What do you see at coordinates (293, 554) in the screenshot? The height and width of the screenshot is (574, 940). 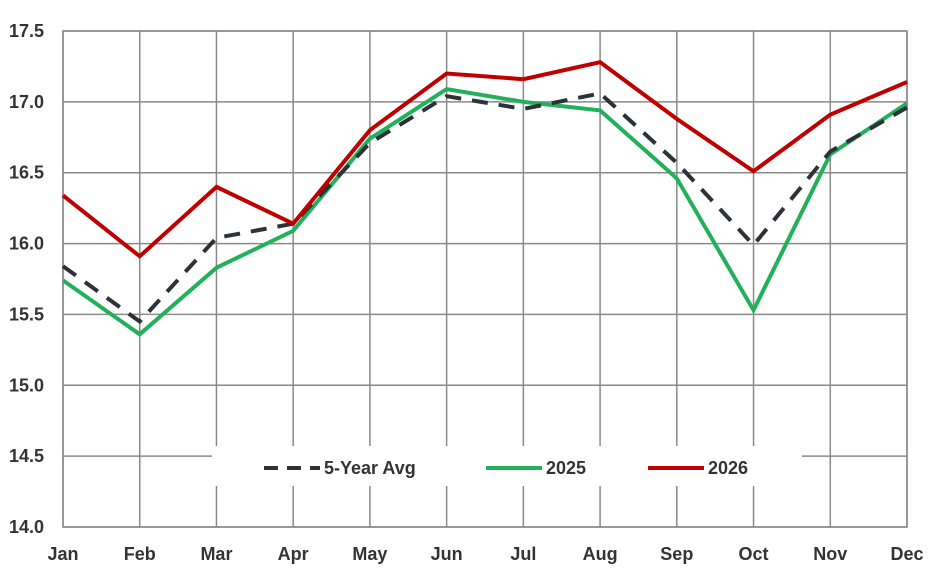 I see `x-tick-label: Apr` at bounding box center [293, 554].